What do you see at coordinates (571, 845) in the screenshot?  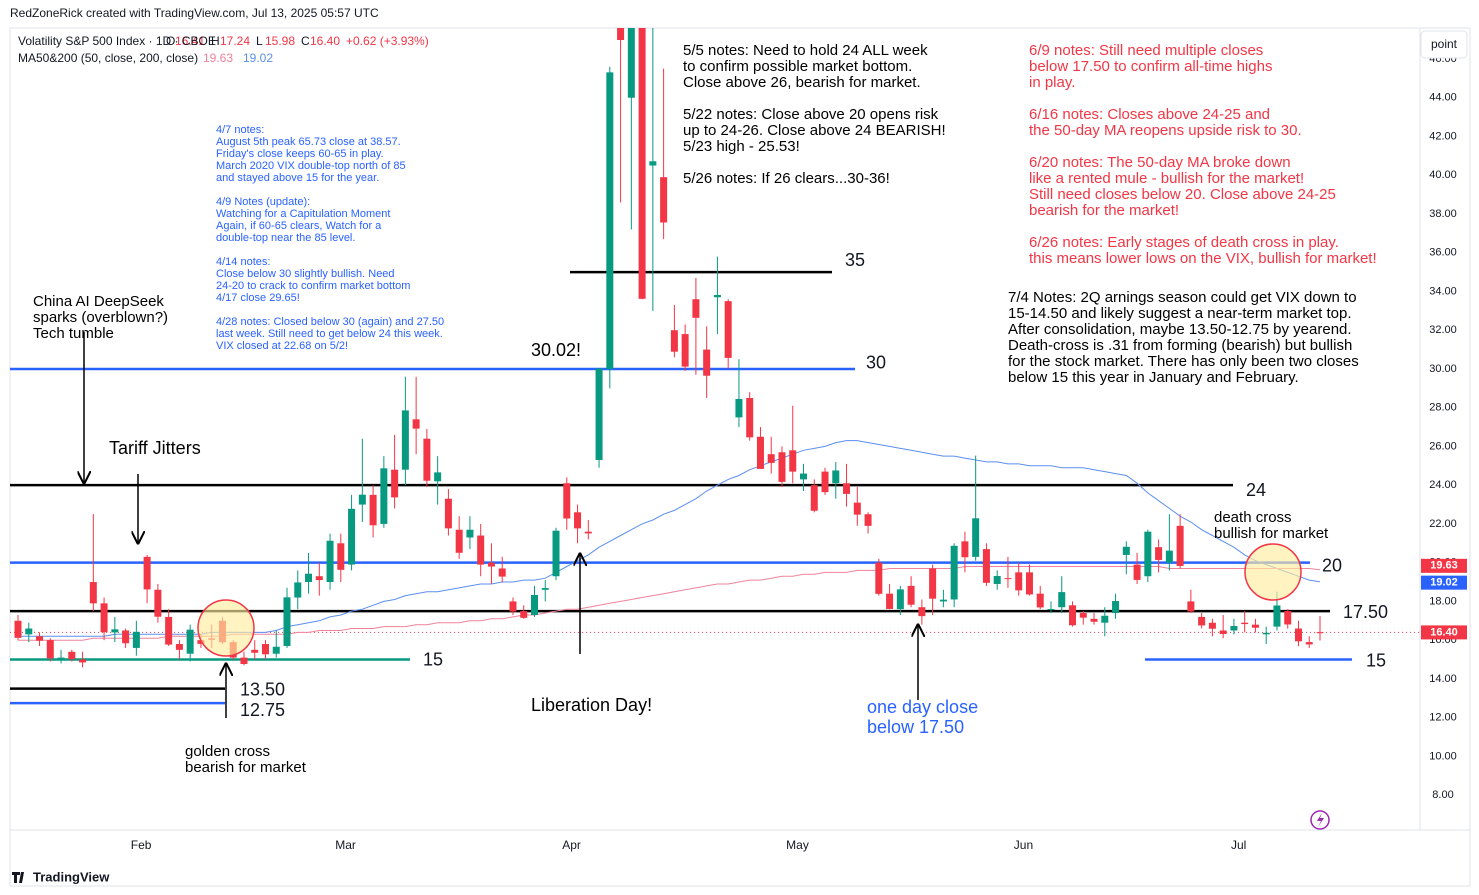 I see `x-tick-label: Apr` at bounding box center [571, 845].